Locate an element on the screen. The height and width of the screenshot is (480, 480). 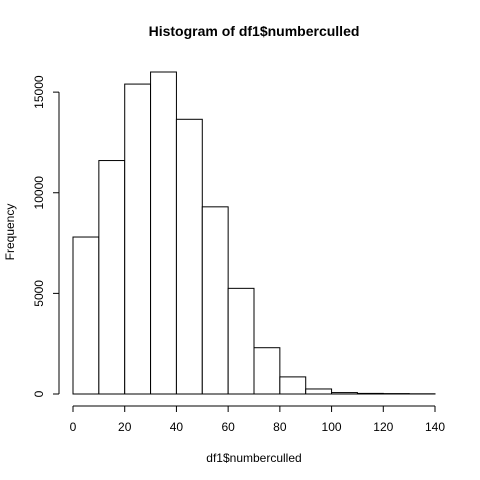
x-tick-label-140: 140 is located at coordinates (435, 427).